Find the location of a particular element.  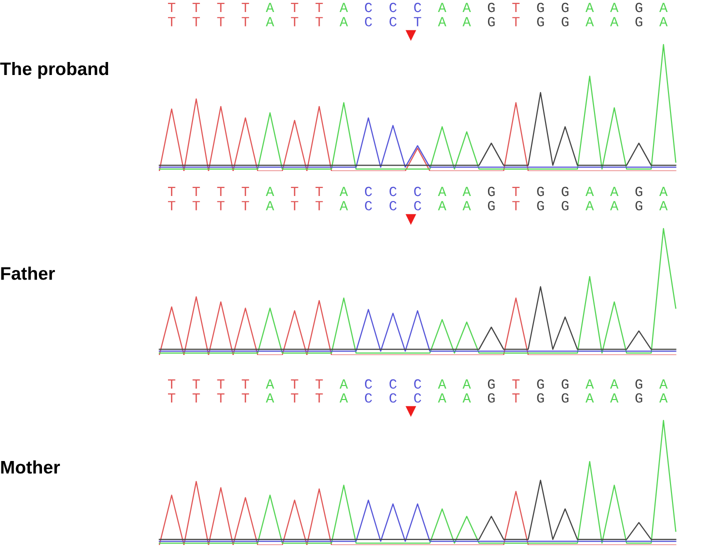

y-axis-title: Father is located at coordinates (28, 273).